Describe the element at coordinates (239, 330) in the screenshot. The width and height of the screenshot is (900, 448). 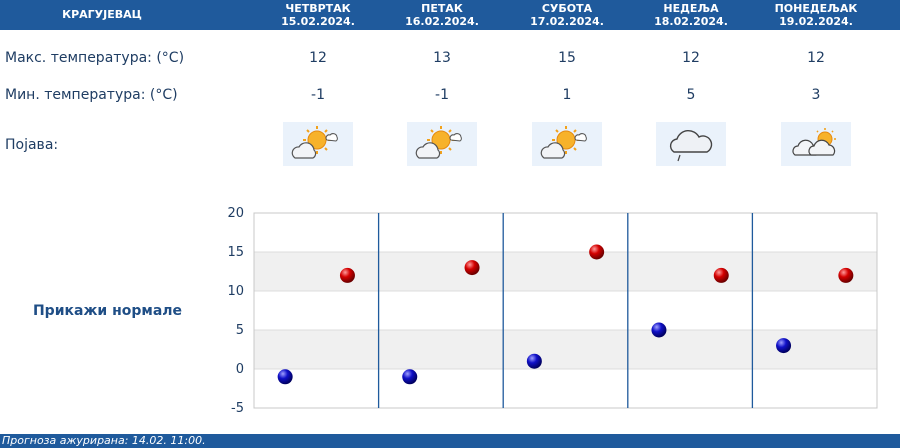
I see `y-tick-label: 5` at that location.